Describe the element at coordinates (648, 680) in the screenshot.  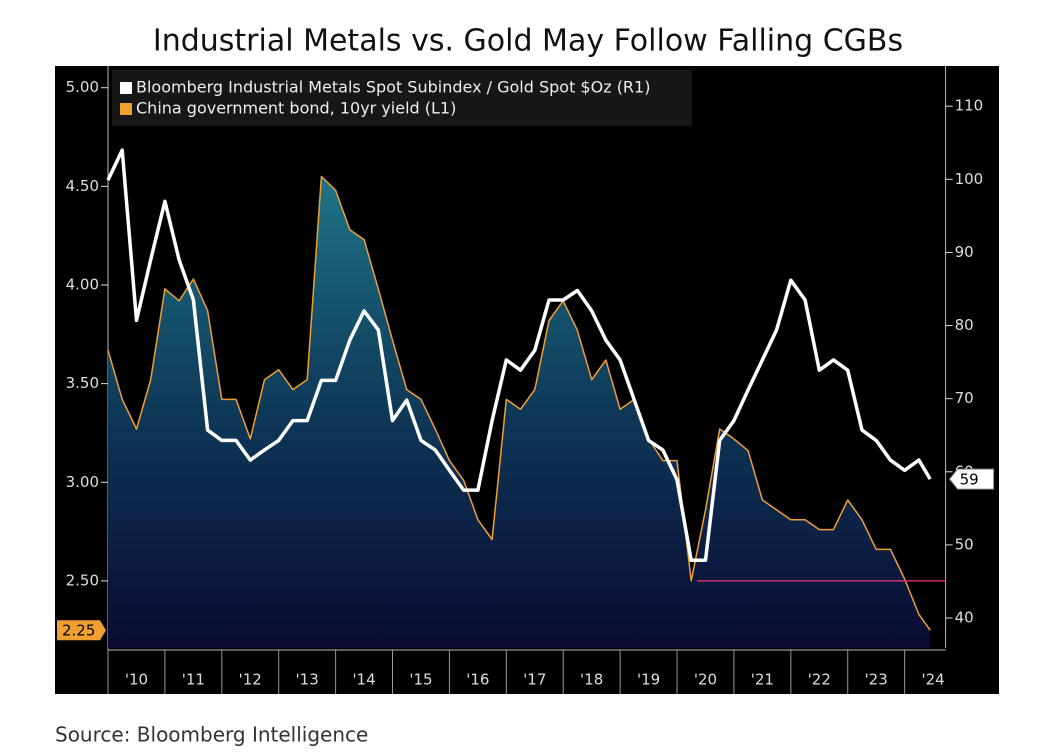
I see `x-tick-label: '19` at that location.